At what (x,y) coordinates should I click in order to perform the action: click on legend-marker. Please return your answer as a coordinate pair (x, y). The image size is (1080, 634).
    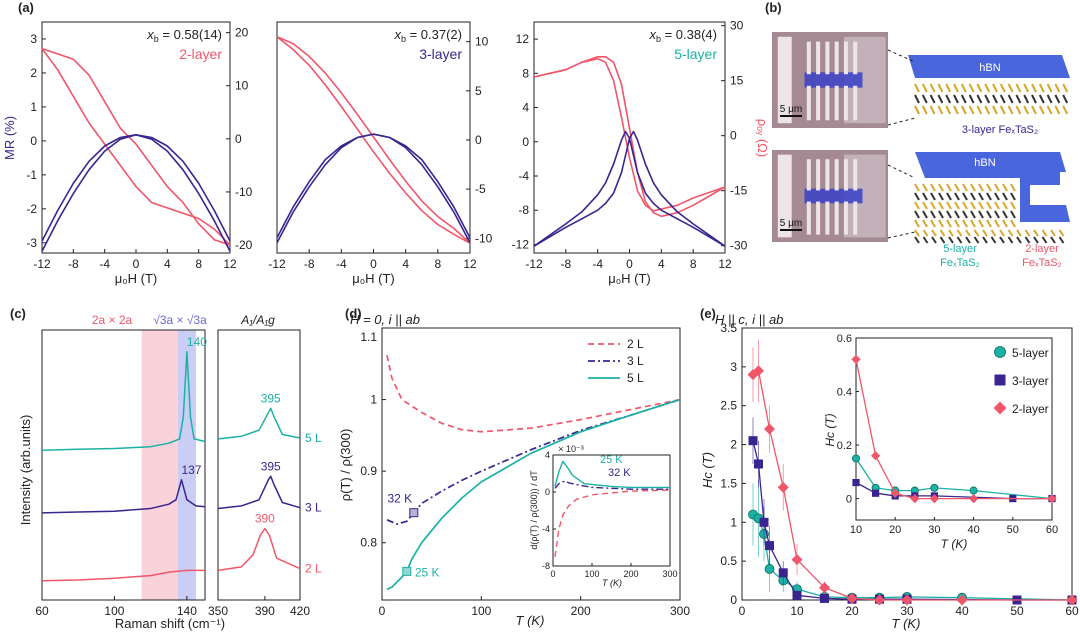
    Looking at the image, I should click on (1000, 380).